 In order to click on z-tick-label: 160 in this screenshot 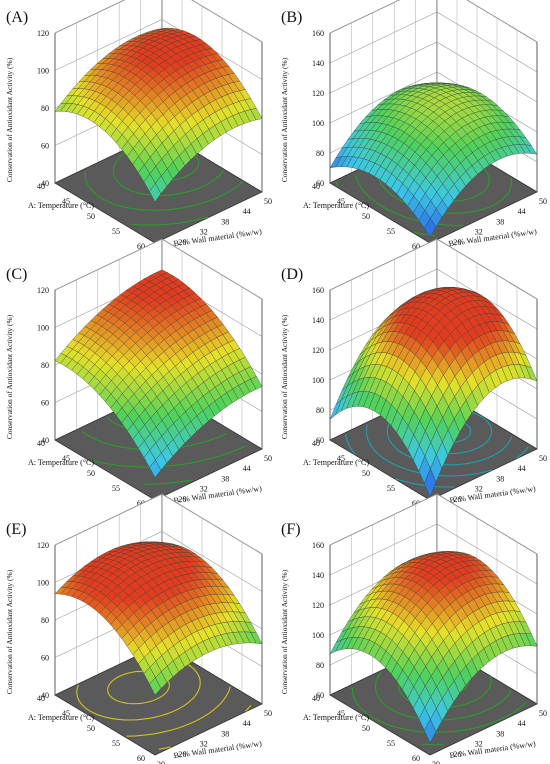, I will do `click(318, 33)`.